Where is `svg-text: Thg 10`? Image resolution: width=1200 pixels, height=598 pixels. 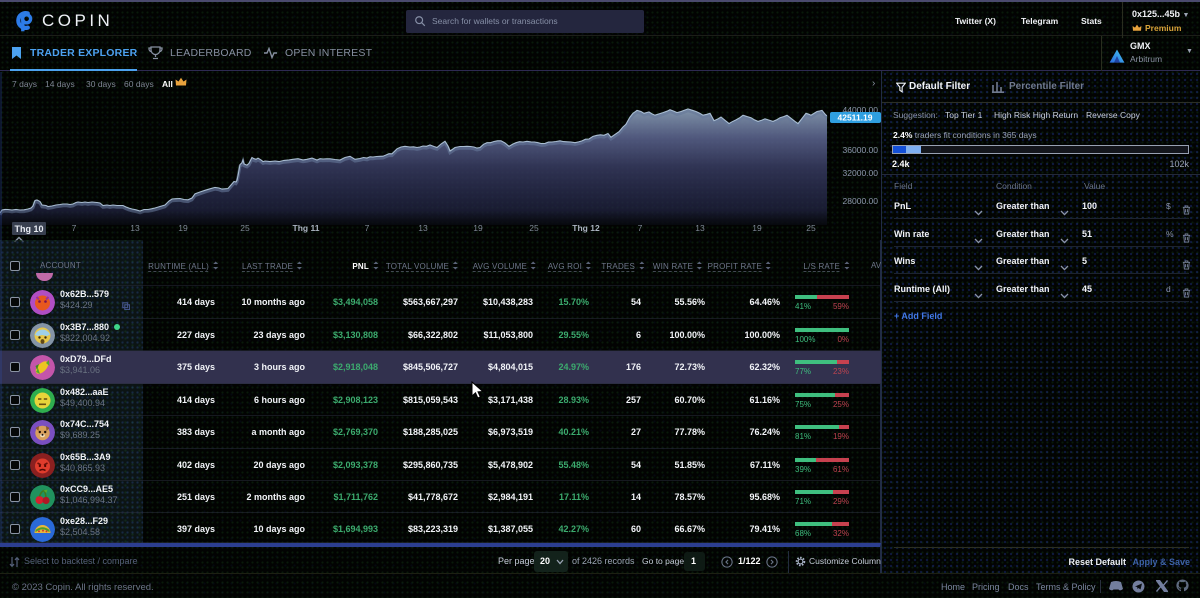 svg-text: Thg 10 is located at coordinates (28, 229).